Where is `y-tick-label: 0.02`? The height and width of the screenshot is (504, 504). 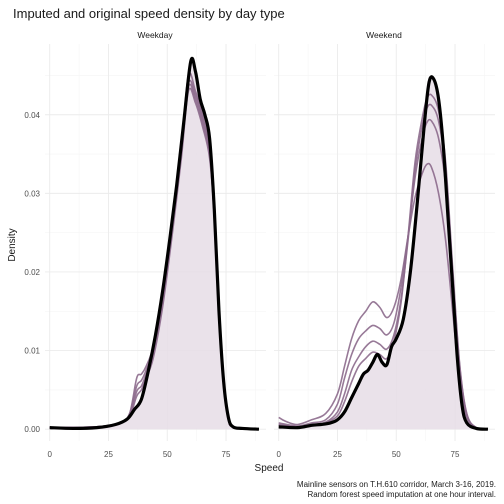 y-tick-label: 0.02 is located at coordinates (32, 272).